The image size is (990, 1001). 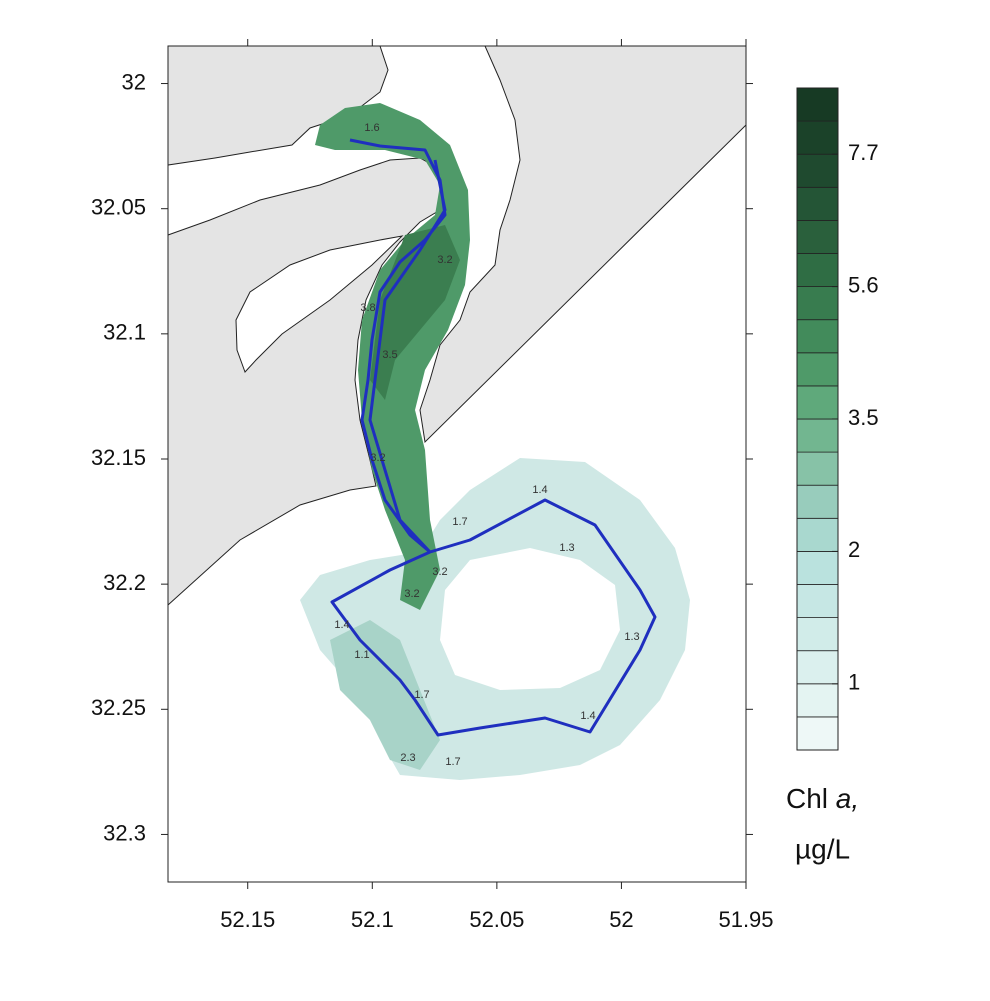 What do you see at coordinates (367, 308) in the screenshot?
I see `contour-label: 3.8` at bounding box center [367, 308].